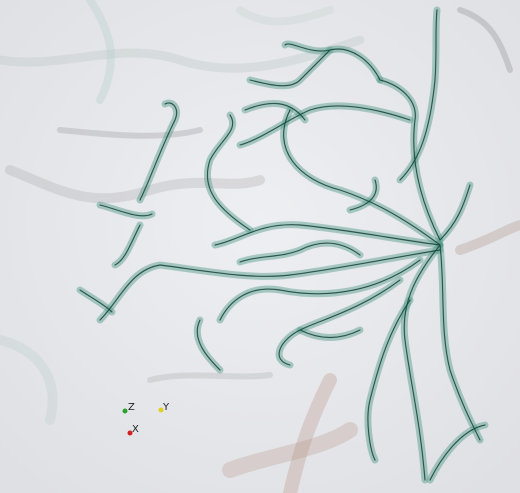 This screenshot has height=493, width=520. What do you see at coordinates (135, 429) in the screenshot?
I see `x-axis-label: X` at bounding box center [135, 429].